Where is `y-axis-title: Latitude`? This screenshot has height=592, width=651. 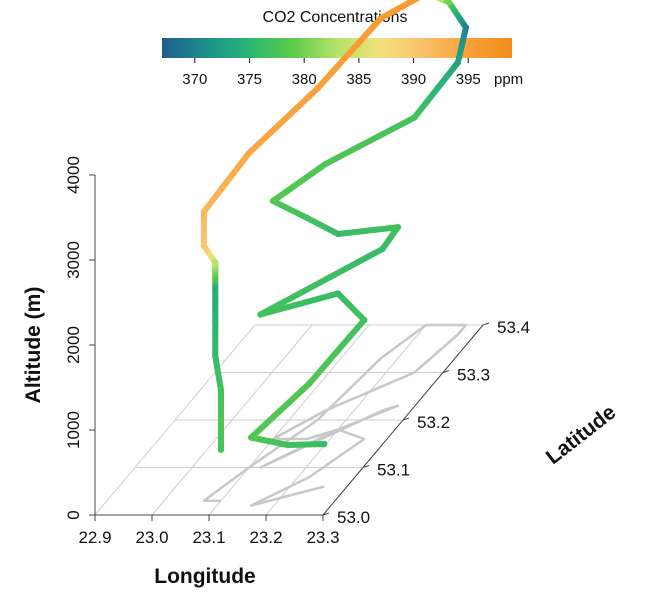
y-axis-title: Latitude is located at coordinates (581, 435).